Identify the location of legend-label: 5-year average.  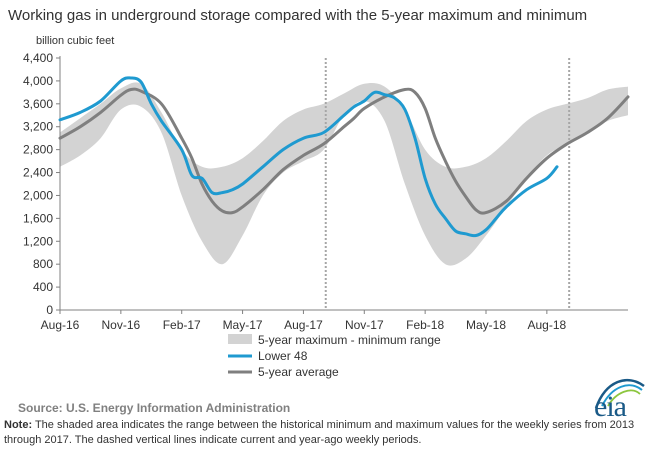
(298, 372).